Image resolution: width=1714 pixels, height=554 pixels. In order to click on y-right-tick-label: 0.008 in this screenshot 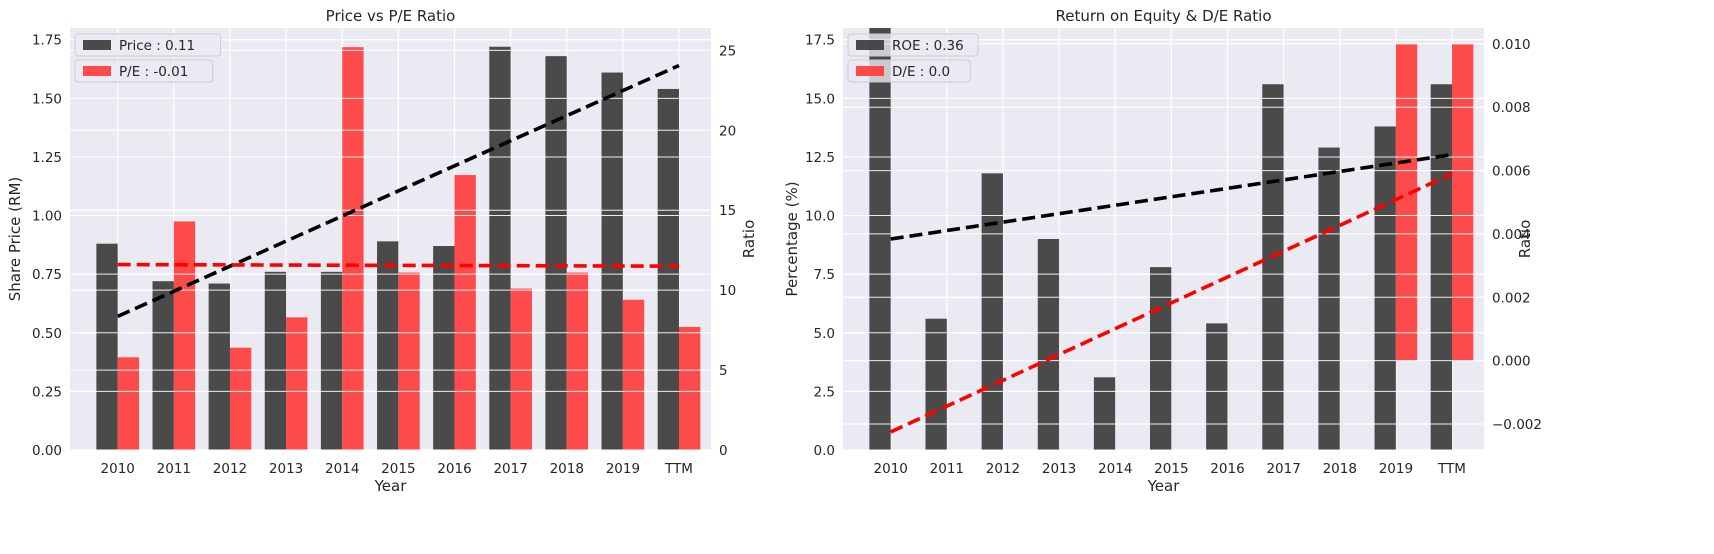, I will do `click(1511, 108)`.